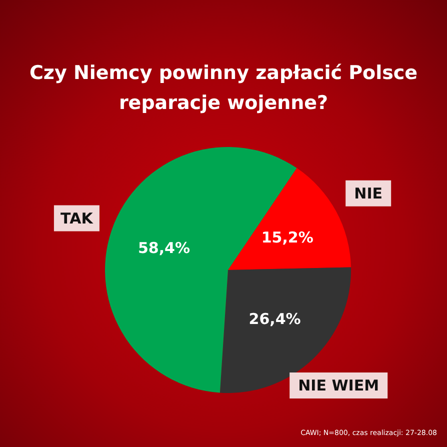 The height and width of the screenshot is (447, 447). I want to click on data-label: 15,2%, so click(287, 237).